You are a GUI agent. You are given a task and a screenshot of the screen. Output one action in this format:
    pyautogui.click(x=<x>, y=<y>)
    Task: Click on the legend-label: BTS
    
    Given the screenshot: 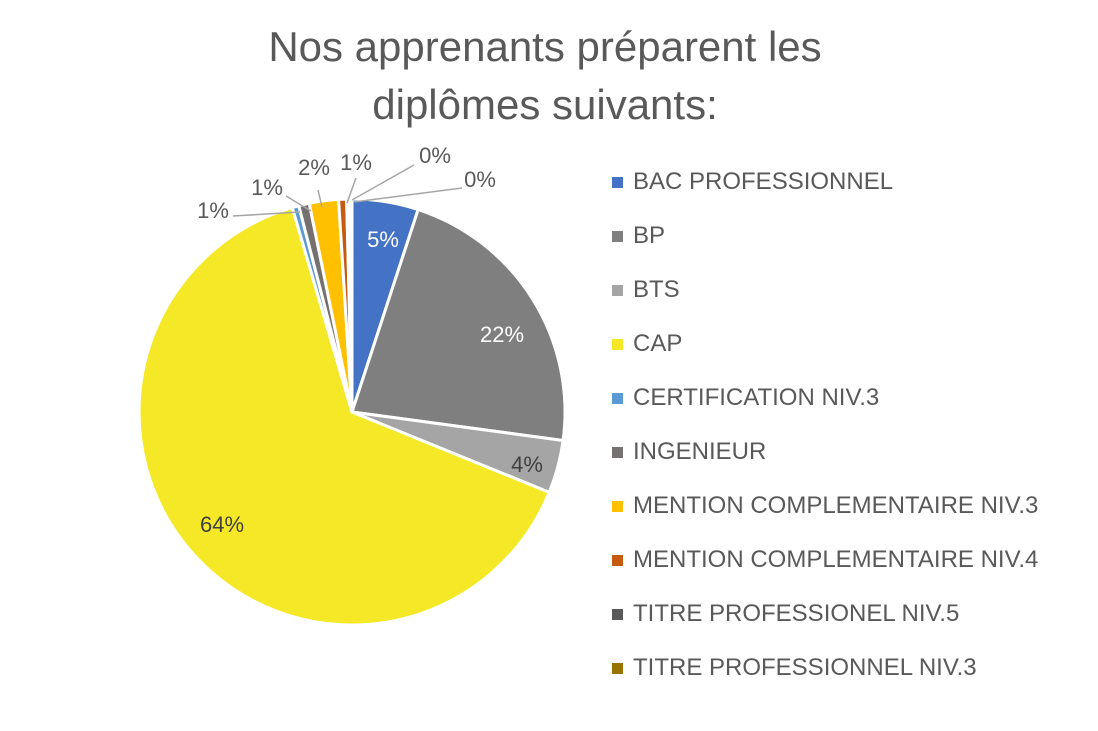 What is the action you would take?
    pyautogui.click(x=656, y=289)
    